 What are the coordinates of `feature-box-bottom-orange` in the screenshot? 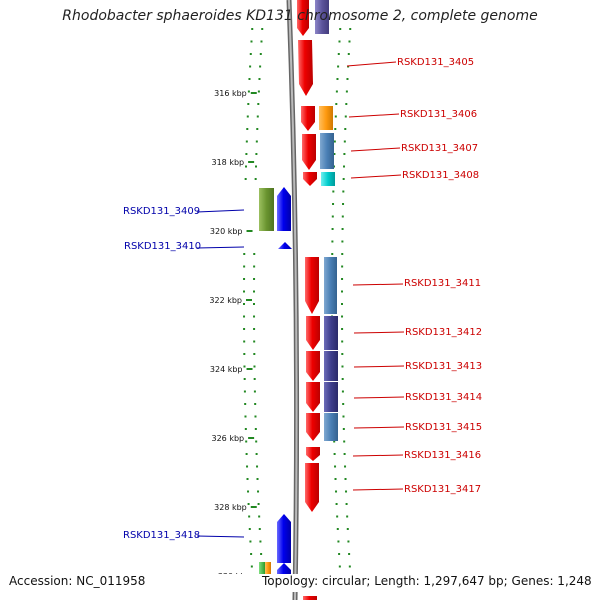 It's located at (268, 568).